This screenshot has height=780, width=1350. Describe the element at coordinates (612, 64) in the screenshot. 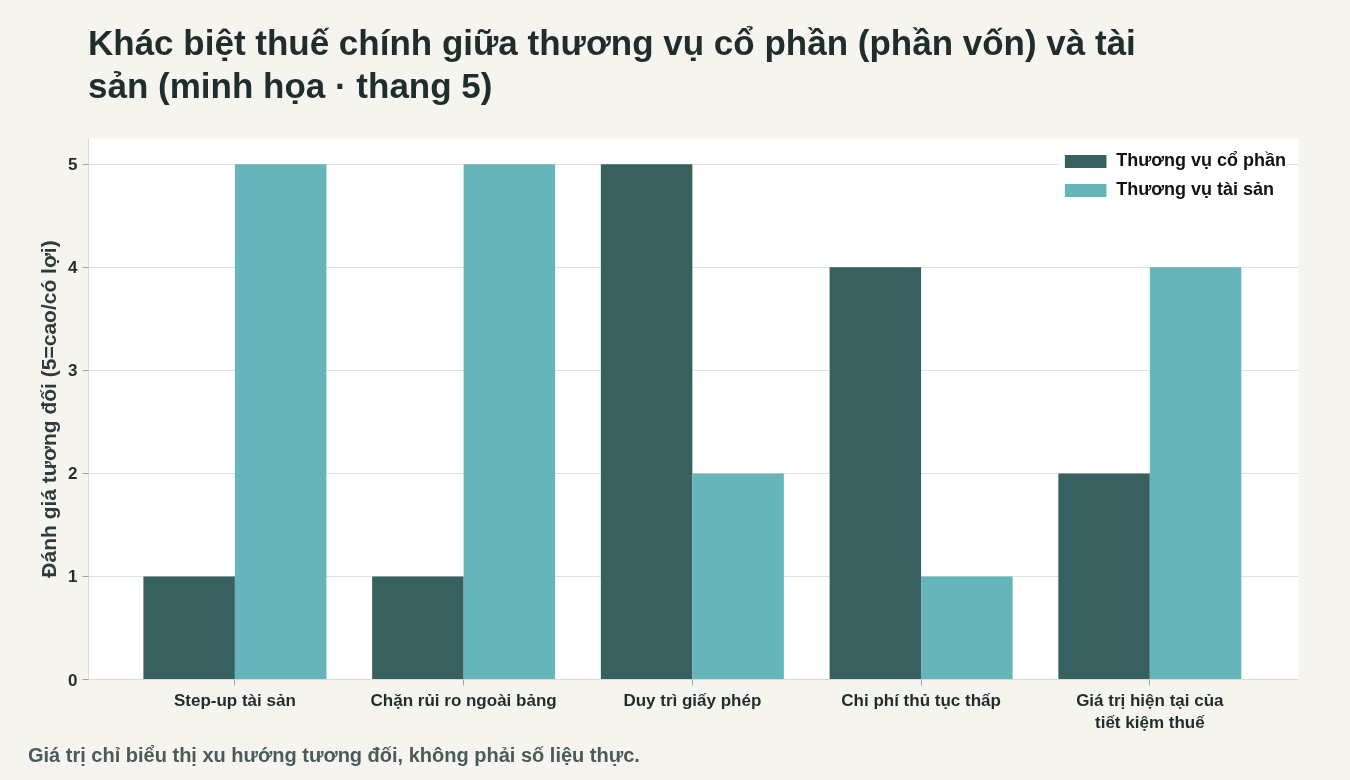

I see `chart-title: Khác biệt thuế chính giữa thương vụ cổ phần (phần vốn) và tài sản (minh họa · thang 5)` at that location.